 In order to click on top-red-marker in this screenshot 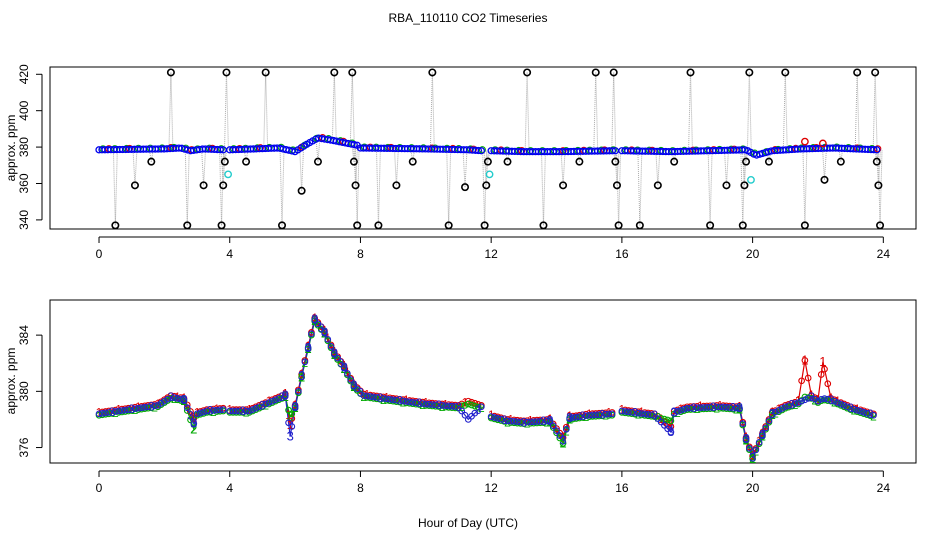, I will do `click(822, 143)`.